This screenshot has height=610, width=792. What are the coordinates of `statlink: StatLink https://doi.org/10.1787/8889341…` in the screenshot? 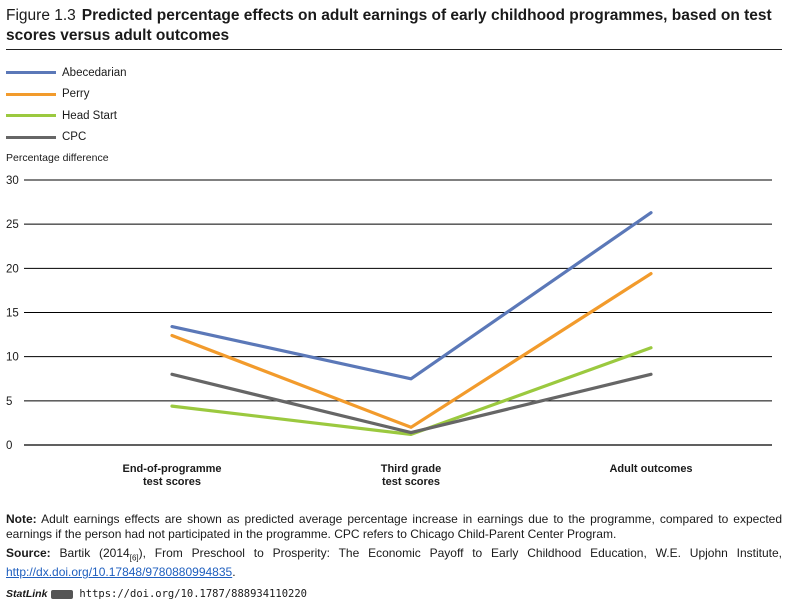 It's located at (156, 594).